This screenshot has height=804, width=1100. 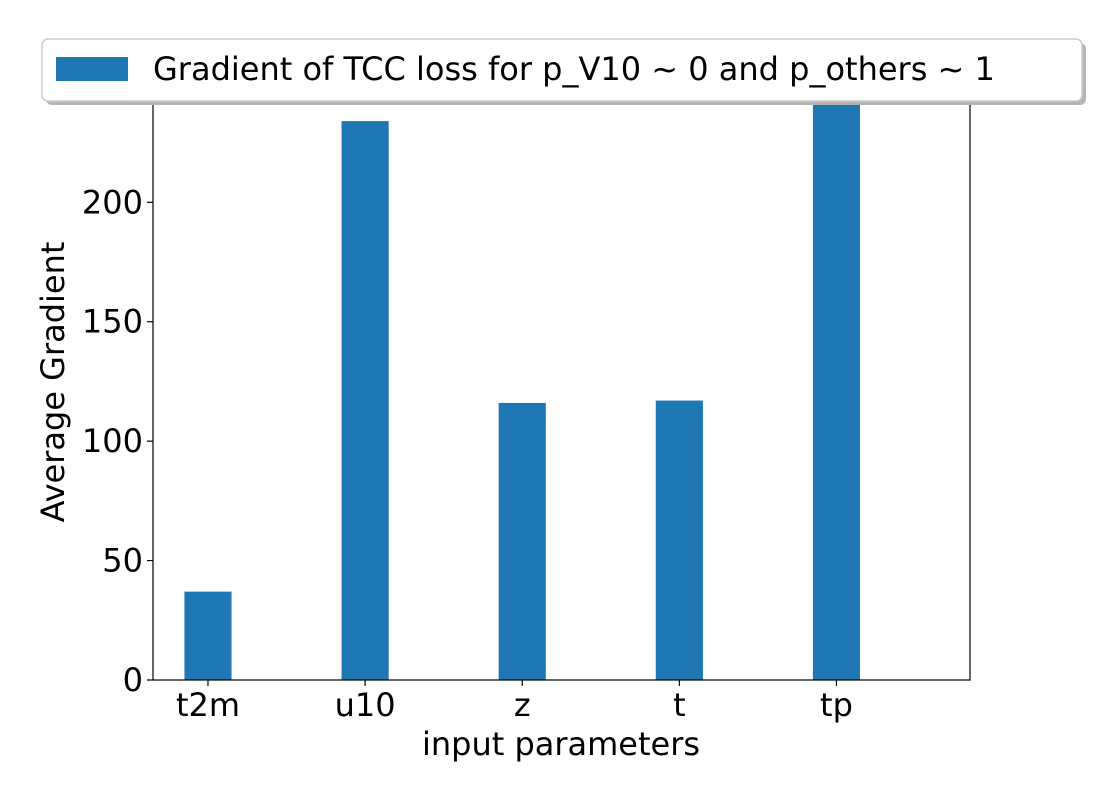 I want to click on x-axis-ticks: t2m u10 z t tp, so click(x=514, y=702).